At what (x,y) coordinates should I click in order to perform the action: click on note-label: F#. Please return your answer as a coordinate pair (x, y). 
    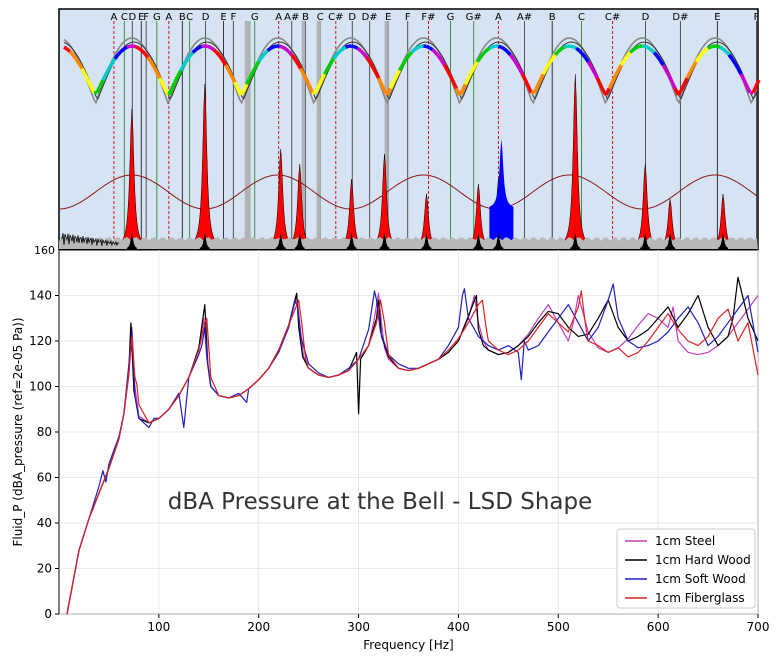
    Looking at the image, I should click on (428, 17).